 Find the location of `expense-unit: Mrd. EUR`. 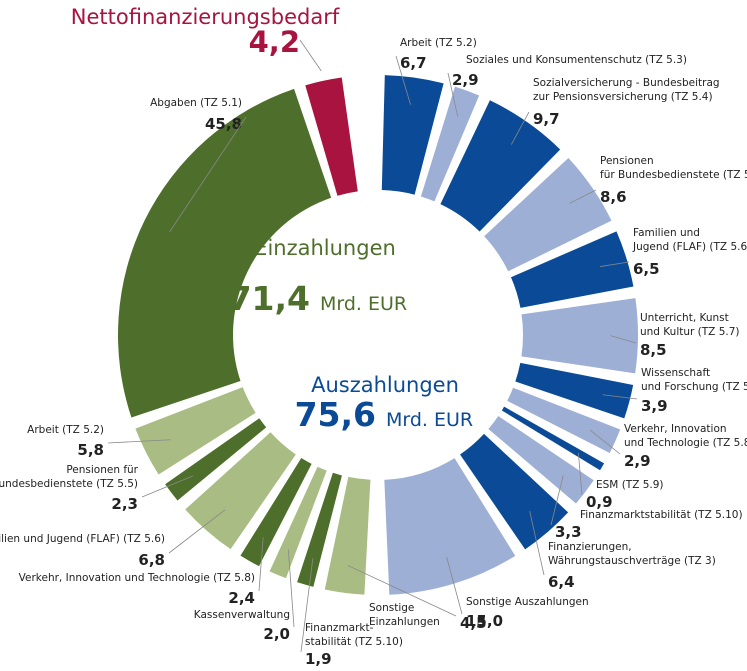

expense-unit: Mrd. EUR is located at coordinates (429, 420).